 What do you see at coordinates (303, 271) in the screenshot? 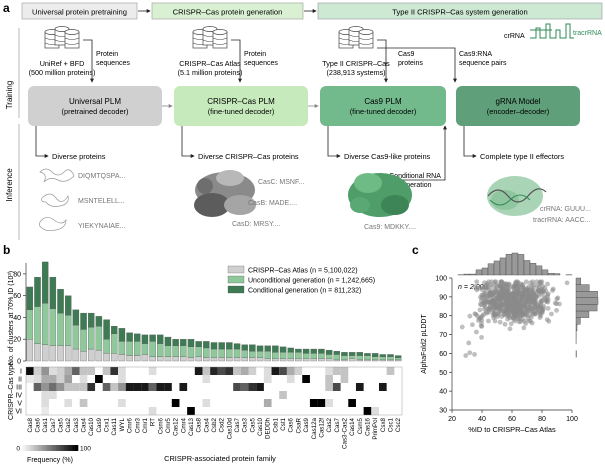
I see `legend-label: CRISPR–Cas Atlas (n = 5,100,022)` at bounding box center [303, 271].